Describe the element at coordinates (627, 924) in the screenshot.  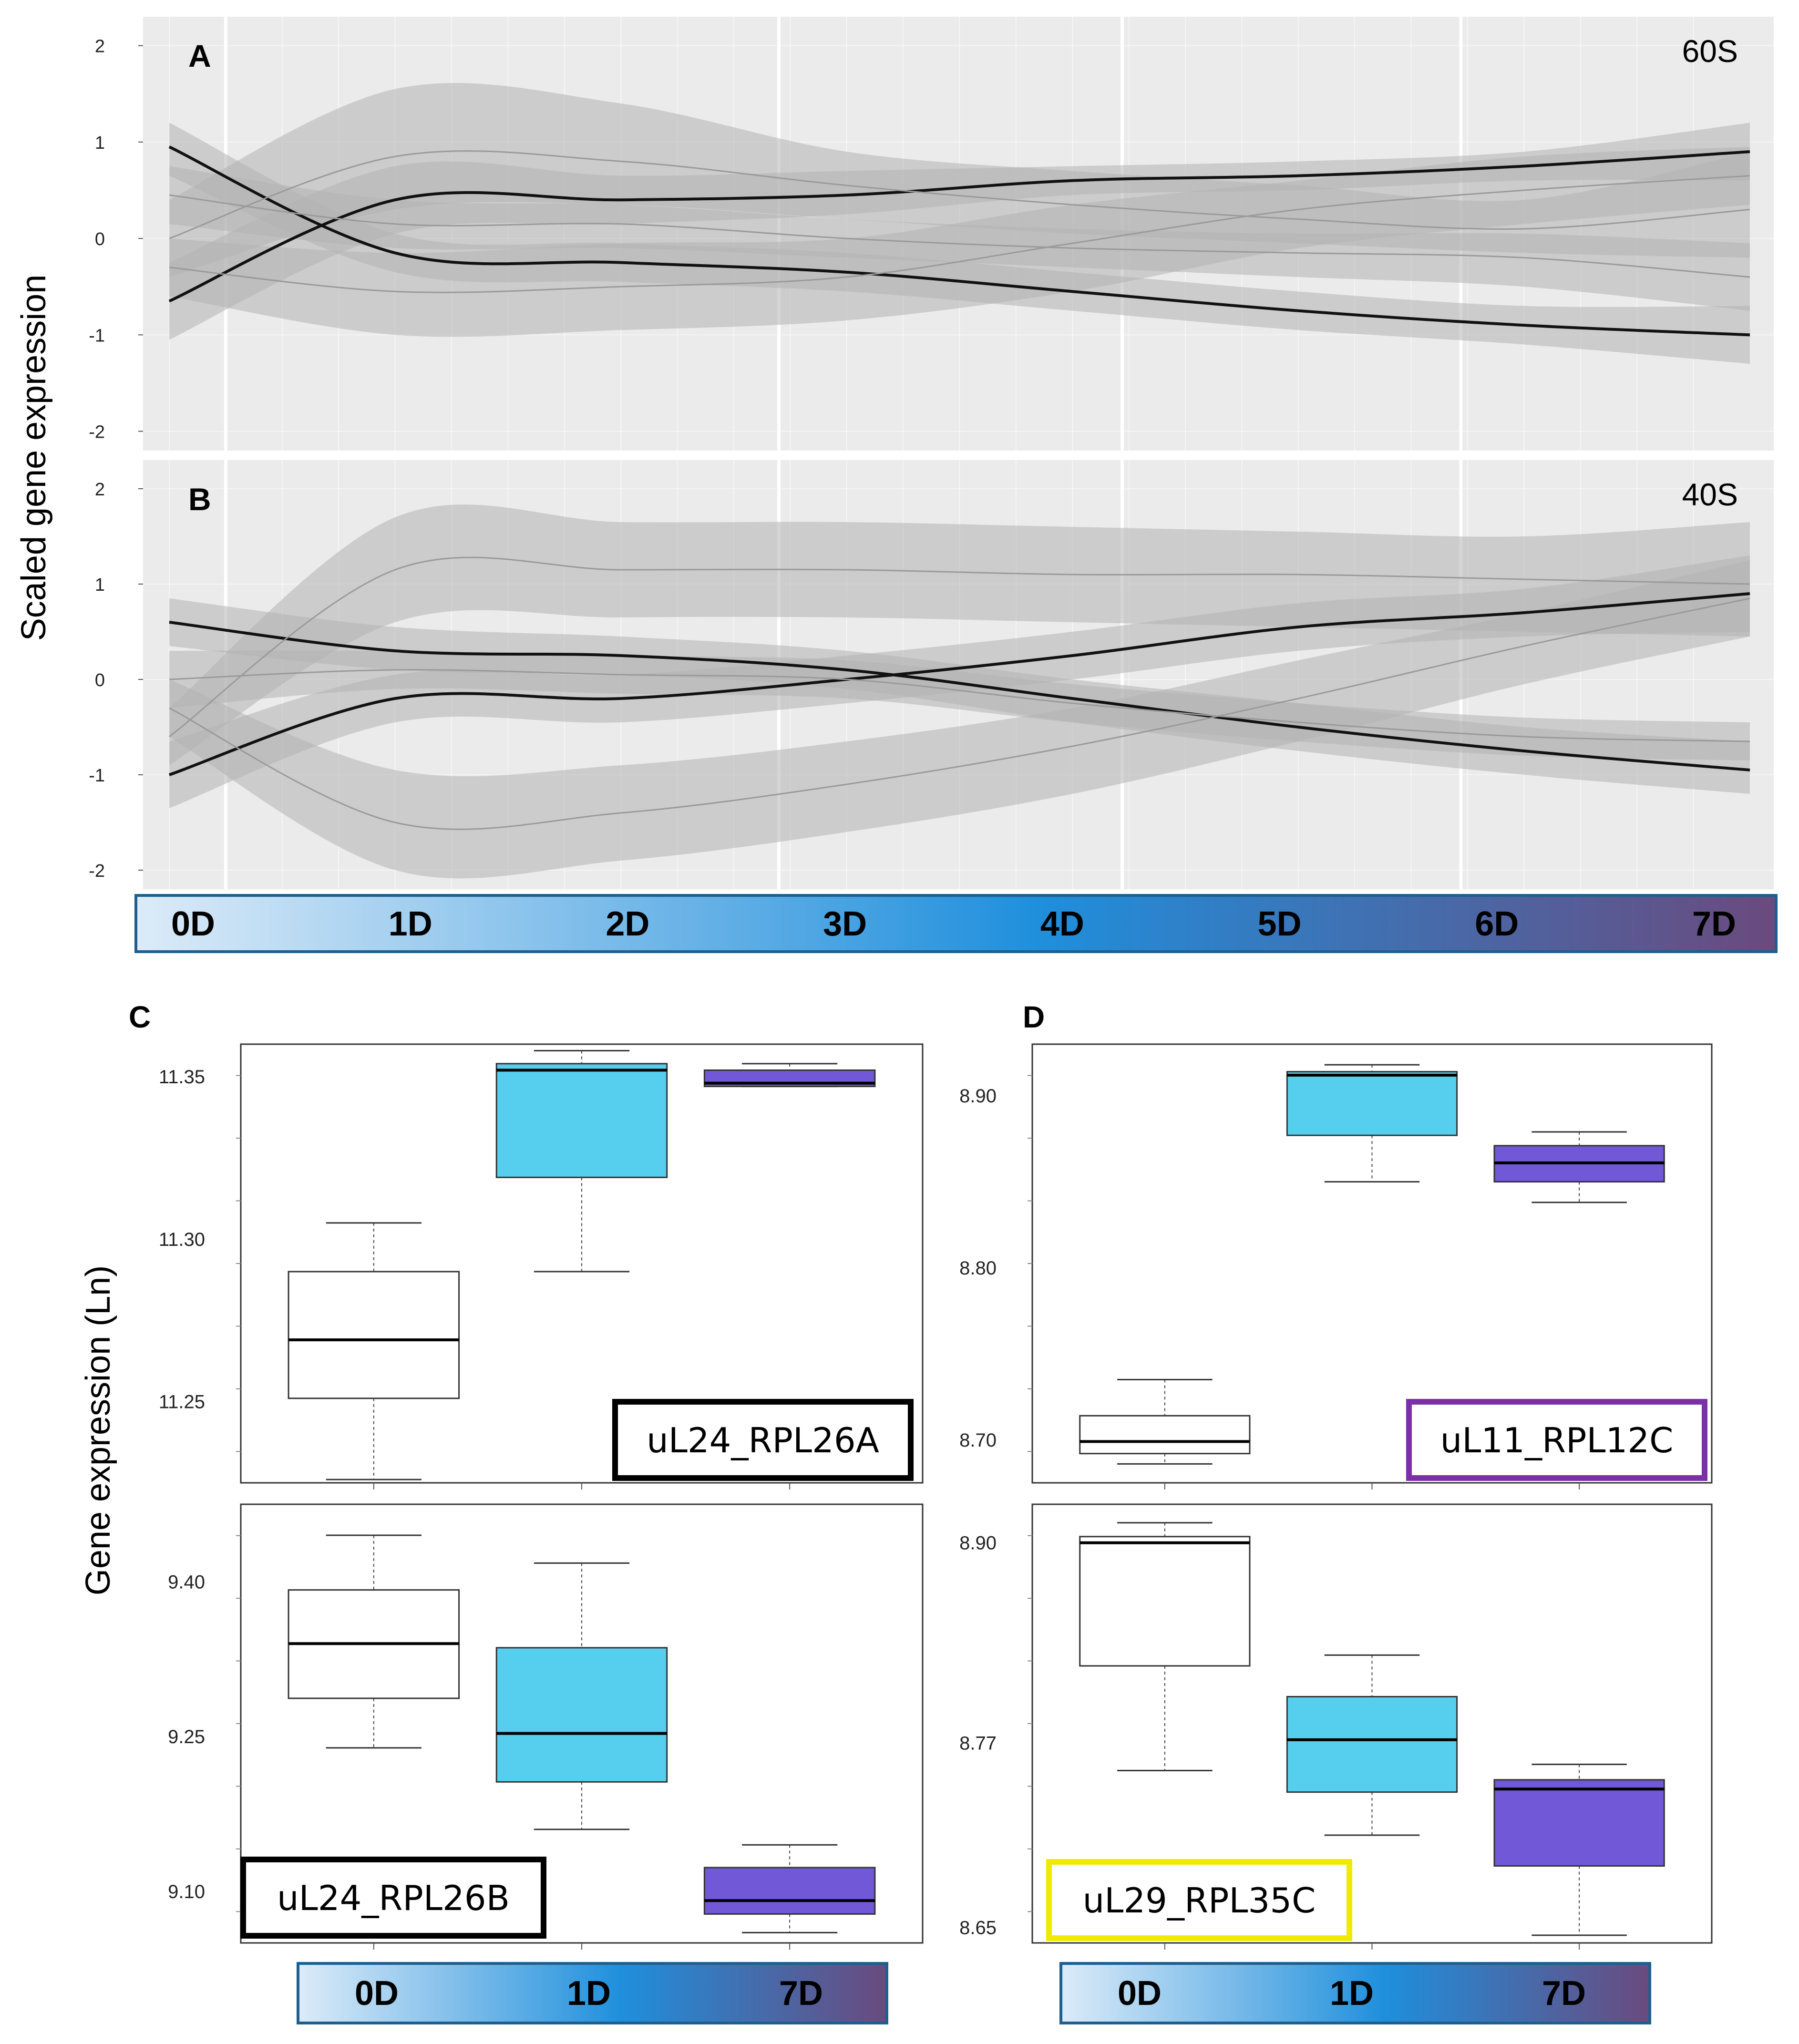
I see `time-label-2d: 2D` at that location.